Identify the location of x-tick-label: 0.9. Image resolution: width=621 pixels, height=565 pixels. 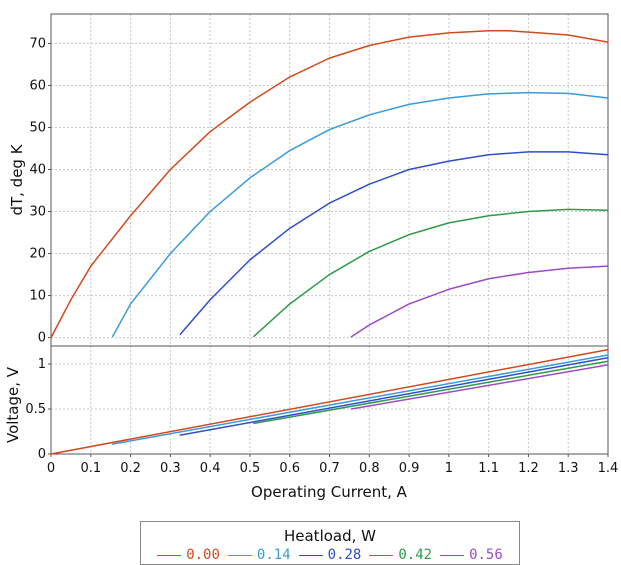
(409, 468).